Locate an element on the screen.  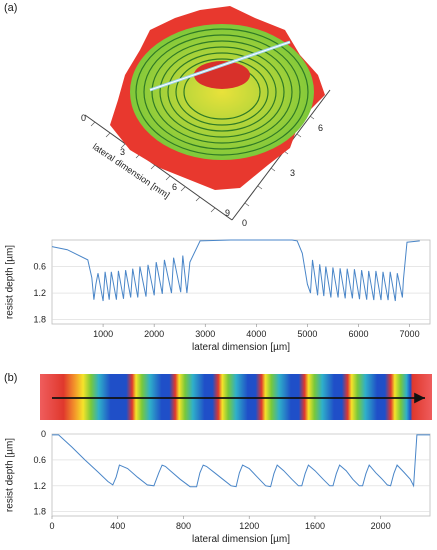
c2-ytick-label: 1.2 is located at coordinates (39, 486).